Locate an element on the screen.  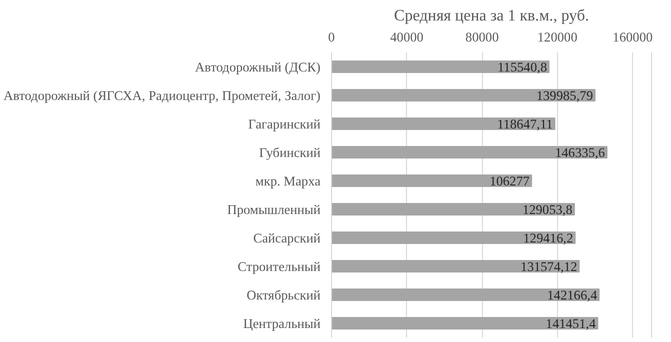
y-tick-label: Автодорожный (ДСК) is located at coordinates (258, 66).